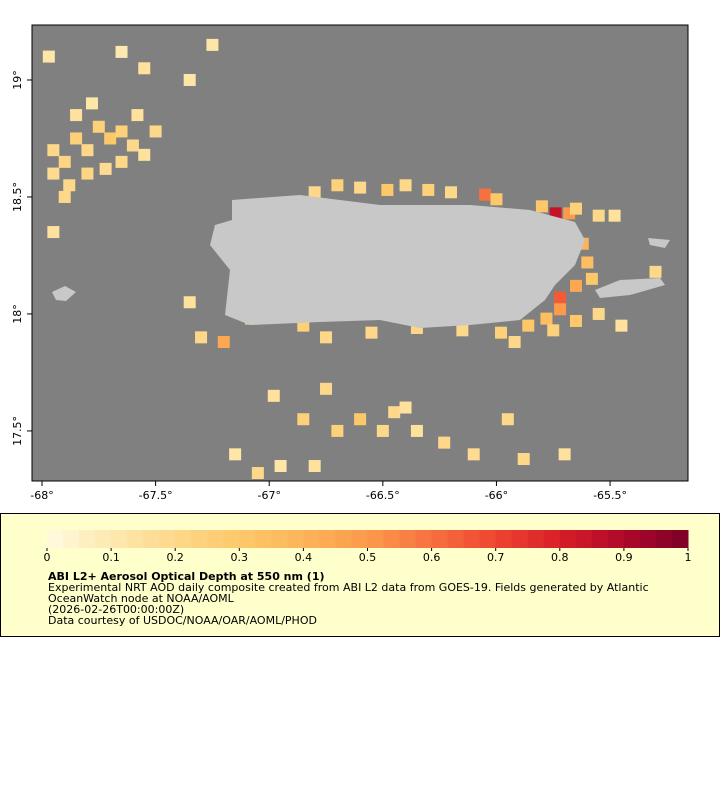  What do you see at coordinates (64, 293) in the screenshot?
I see `mona-island` at bounding box center [64, 293].